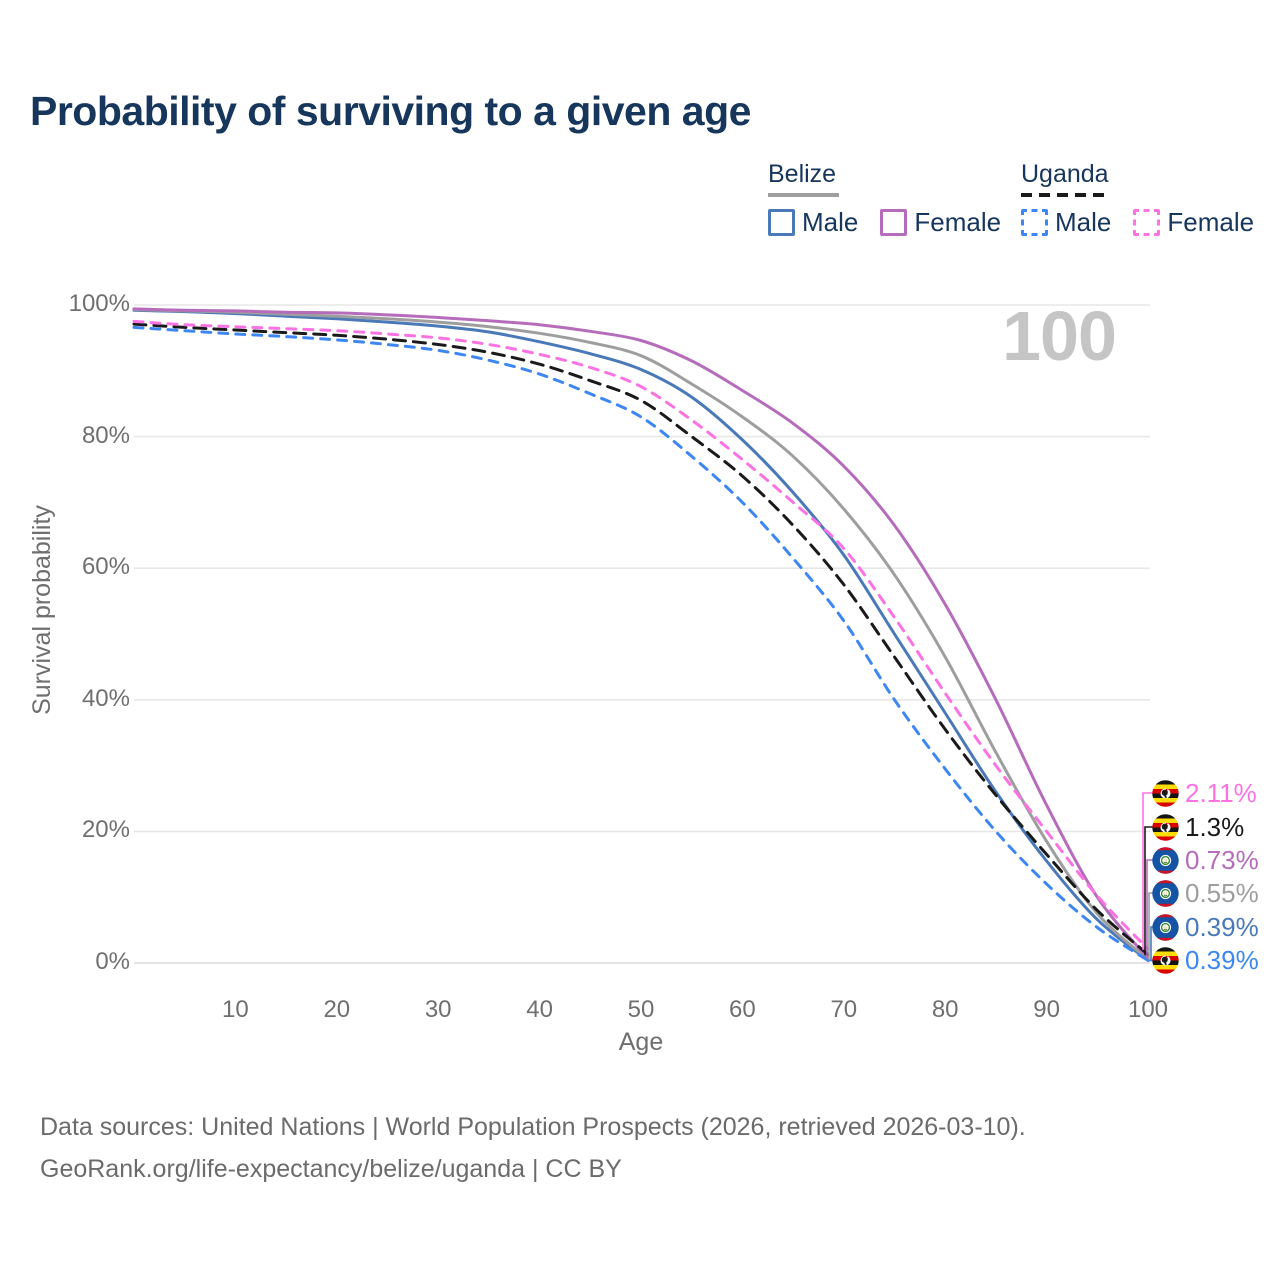 This screenshot has height=1280, width=1280. I want to click on y-tick-label: 0%, so click(112, 961).